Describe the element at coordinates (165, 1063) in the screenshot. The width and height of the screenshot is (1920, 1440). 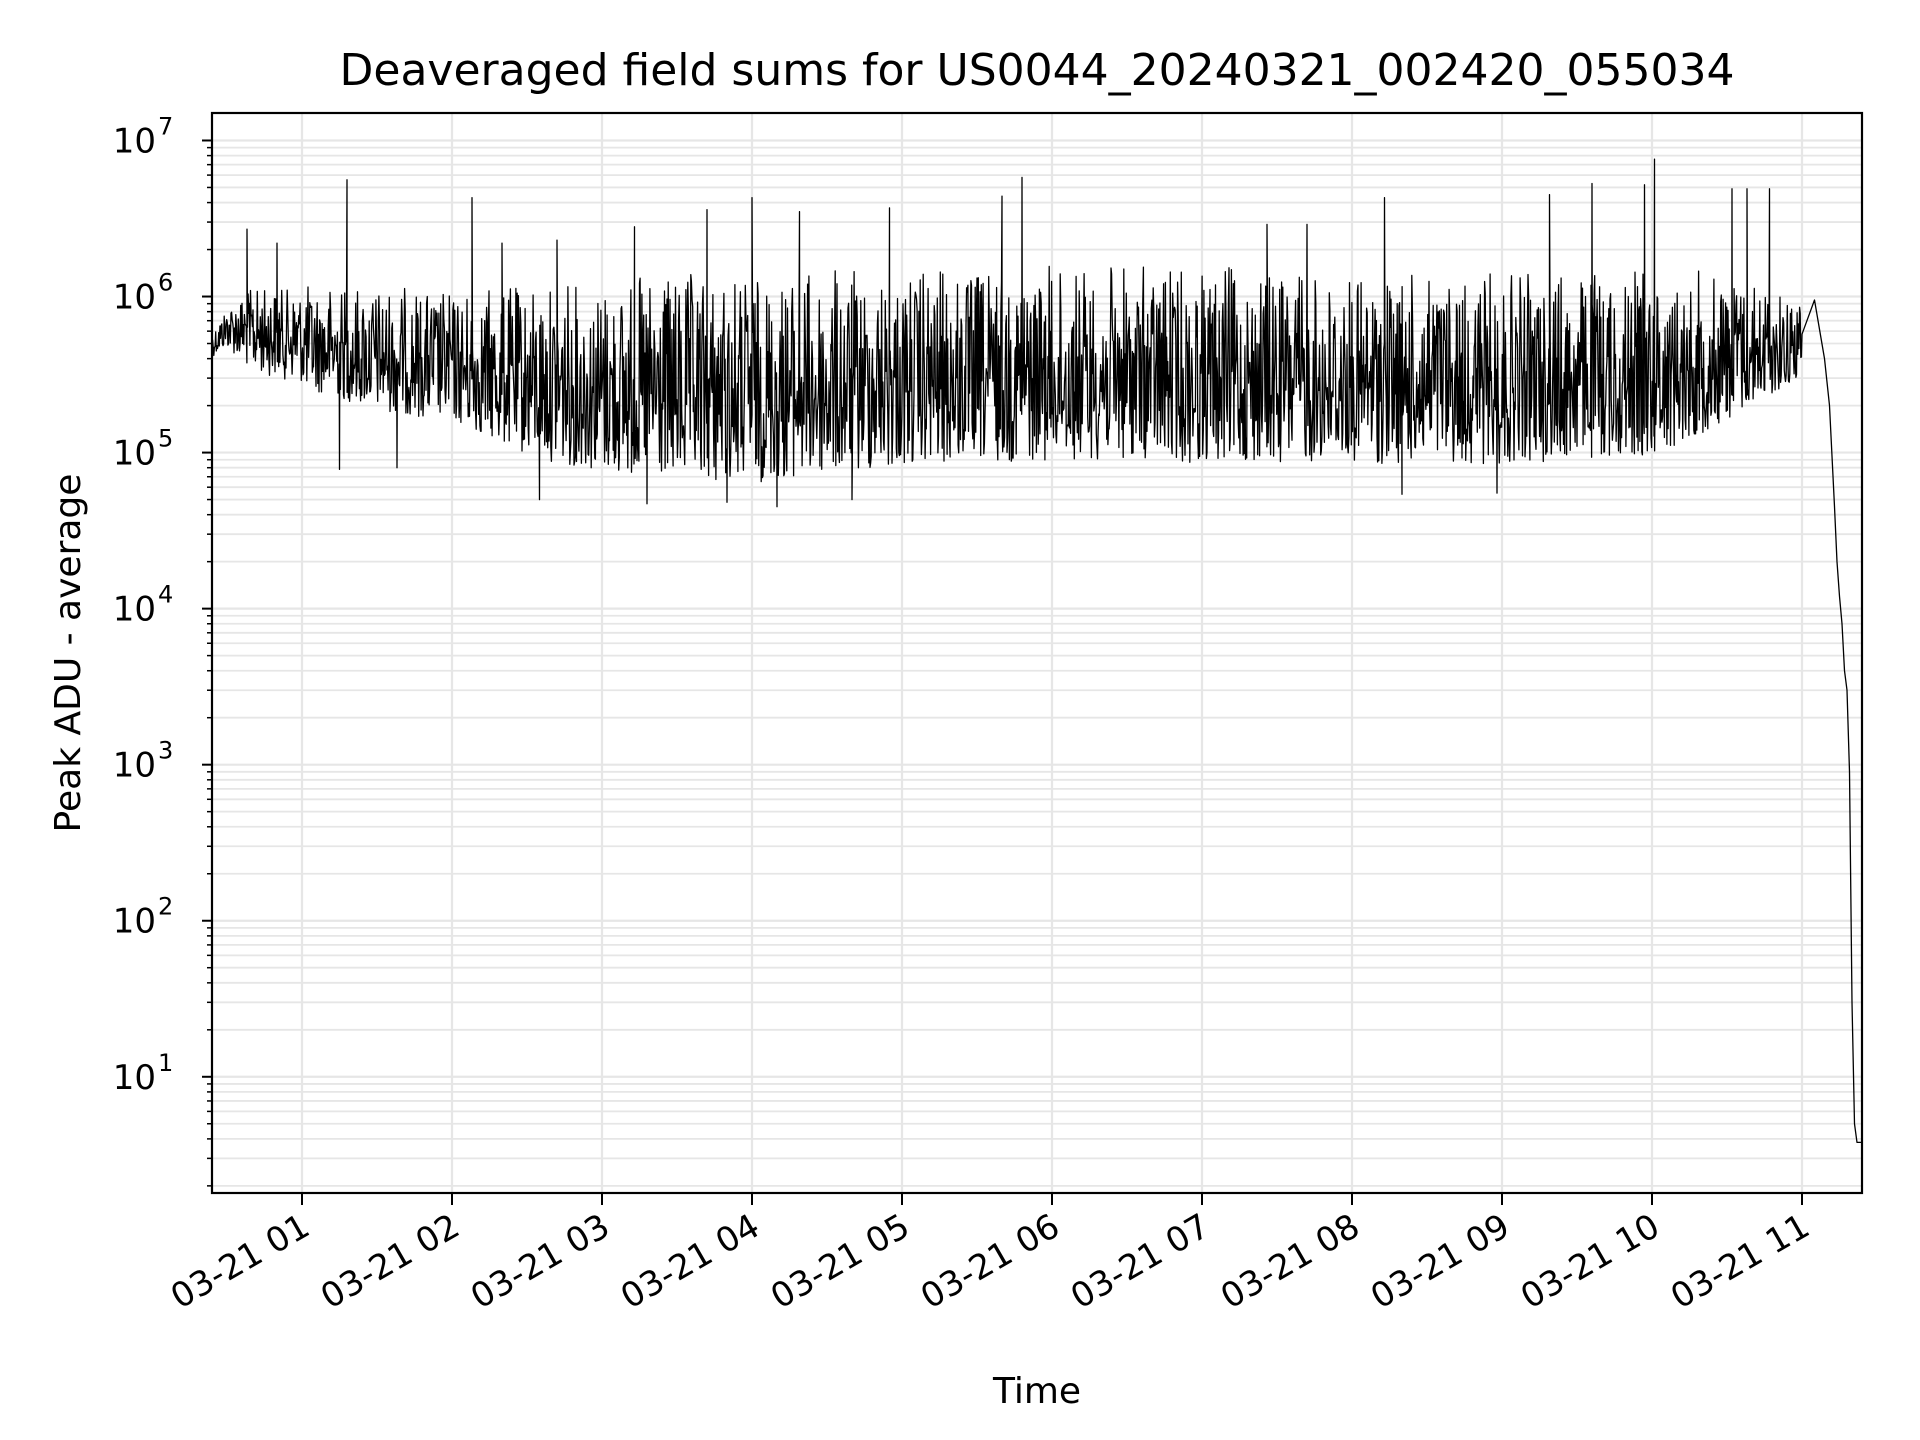
I see `y-tick-exponent: 1` at that location.